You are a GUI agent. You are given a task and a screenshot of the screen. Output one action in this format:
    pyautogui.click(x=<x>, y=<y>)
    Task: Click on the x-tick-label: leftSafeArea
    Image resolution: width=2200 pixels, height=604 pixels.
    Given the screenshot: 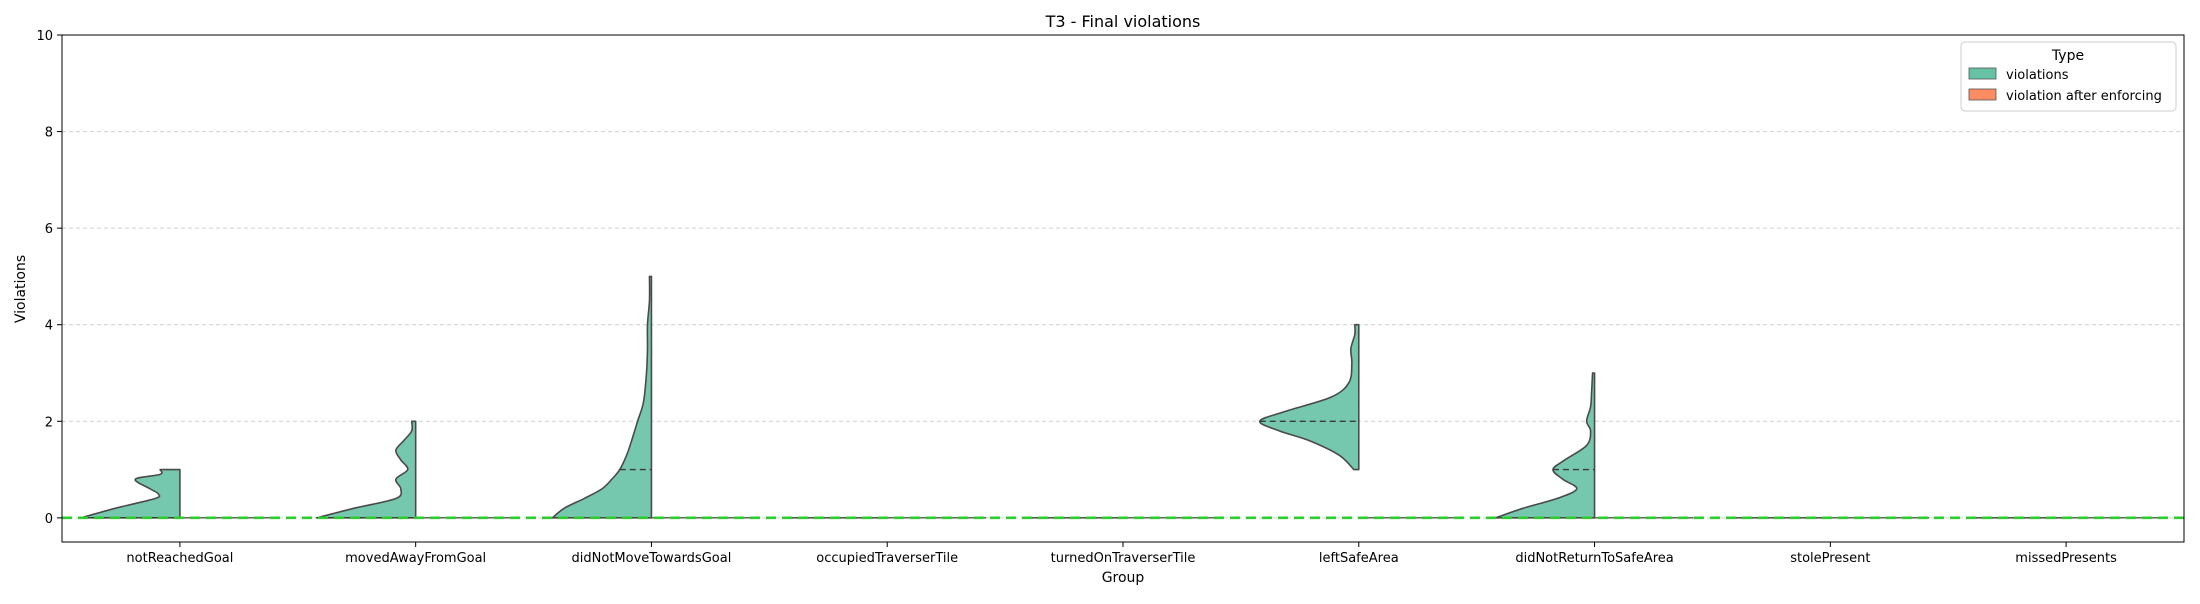 What is the action you would take?
    pyautogui.click(x=1359, y=558)
    